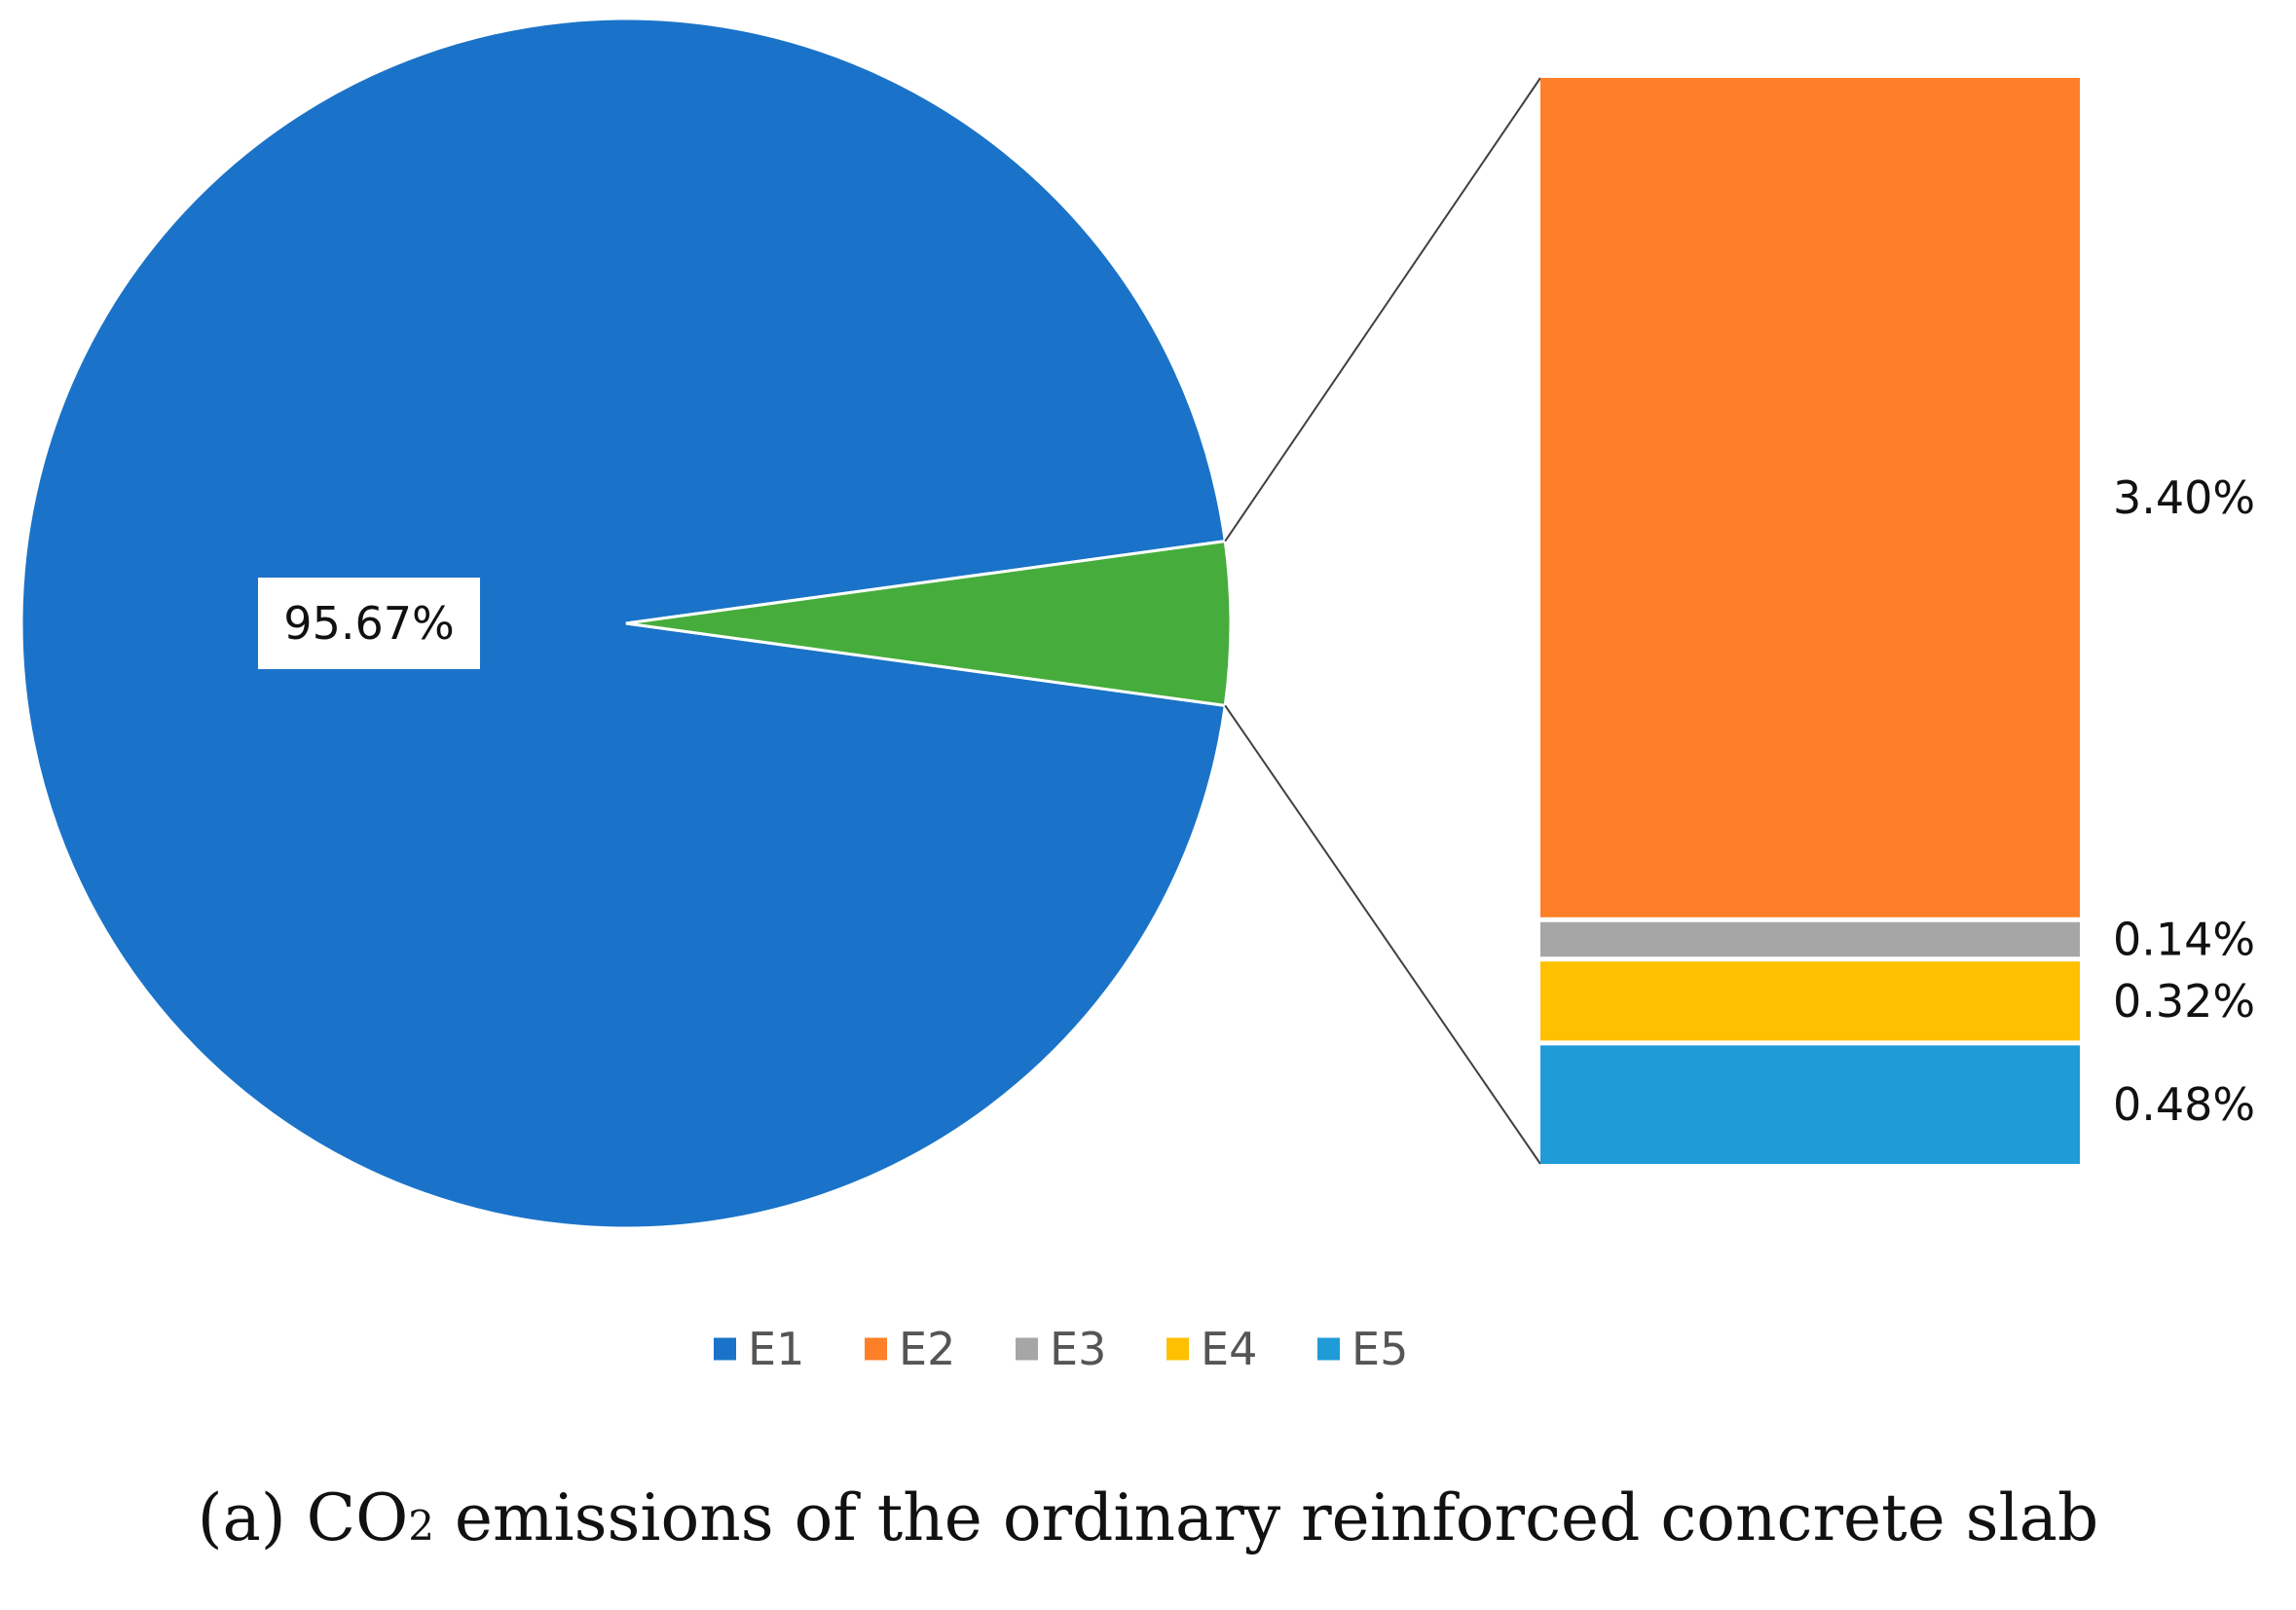 The width and height of the screenshot is (2296, 1610). Describe the element at coordinates (421, 1526) in the screenshot. I see `caption-subscript: 2` at that location.